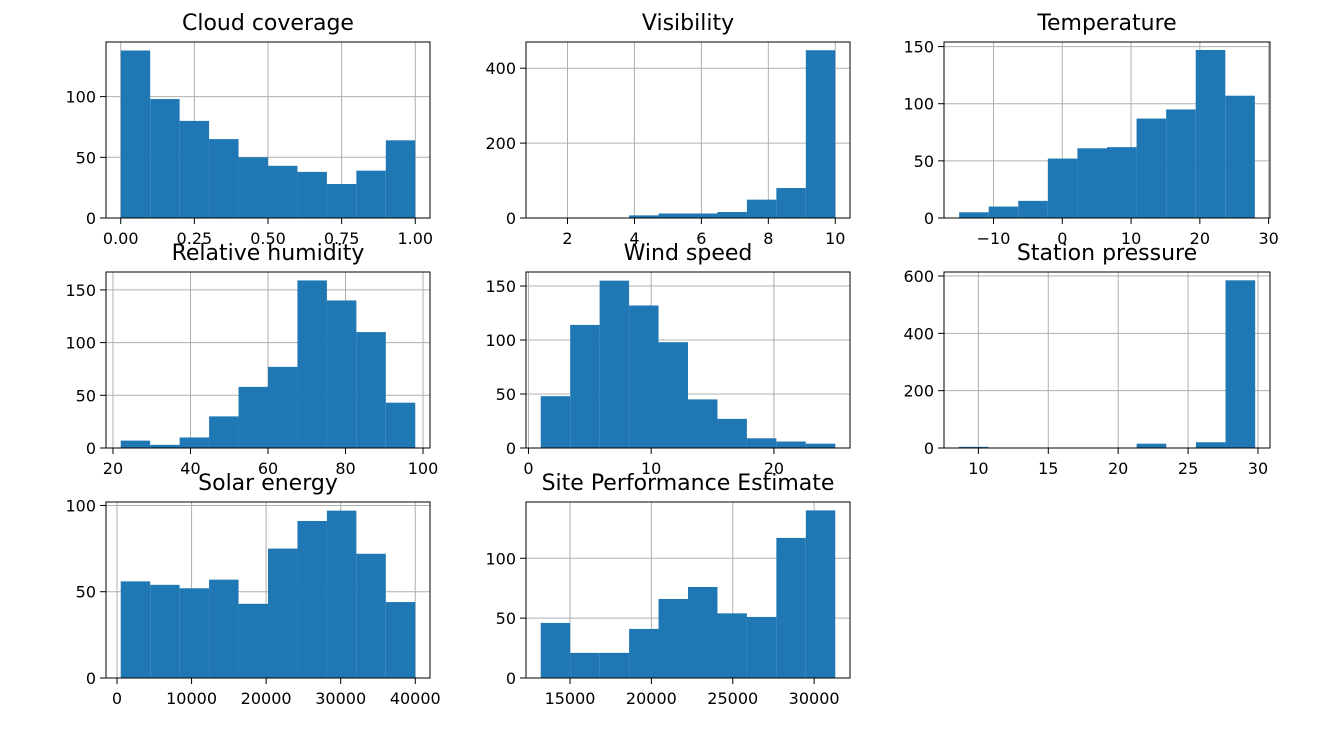 This screenshot has height=730, width=1327. I want to click on x-tick-label: 0.00, so click(121, 238).